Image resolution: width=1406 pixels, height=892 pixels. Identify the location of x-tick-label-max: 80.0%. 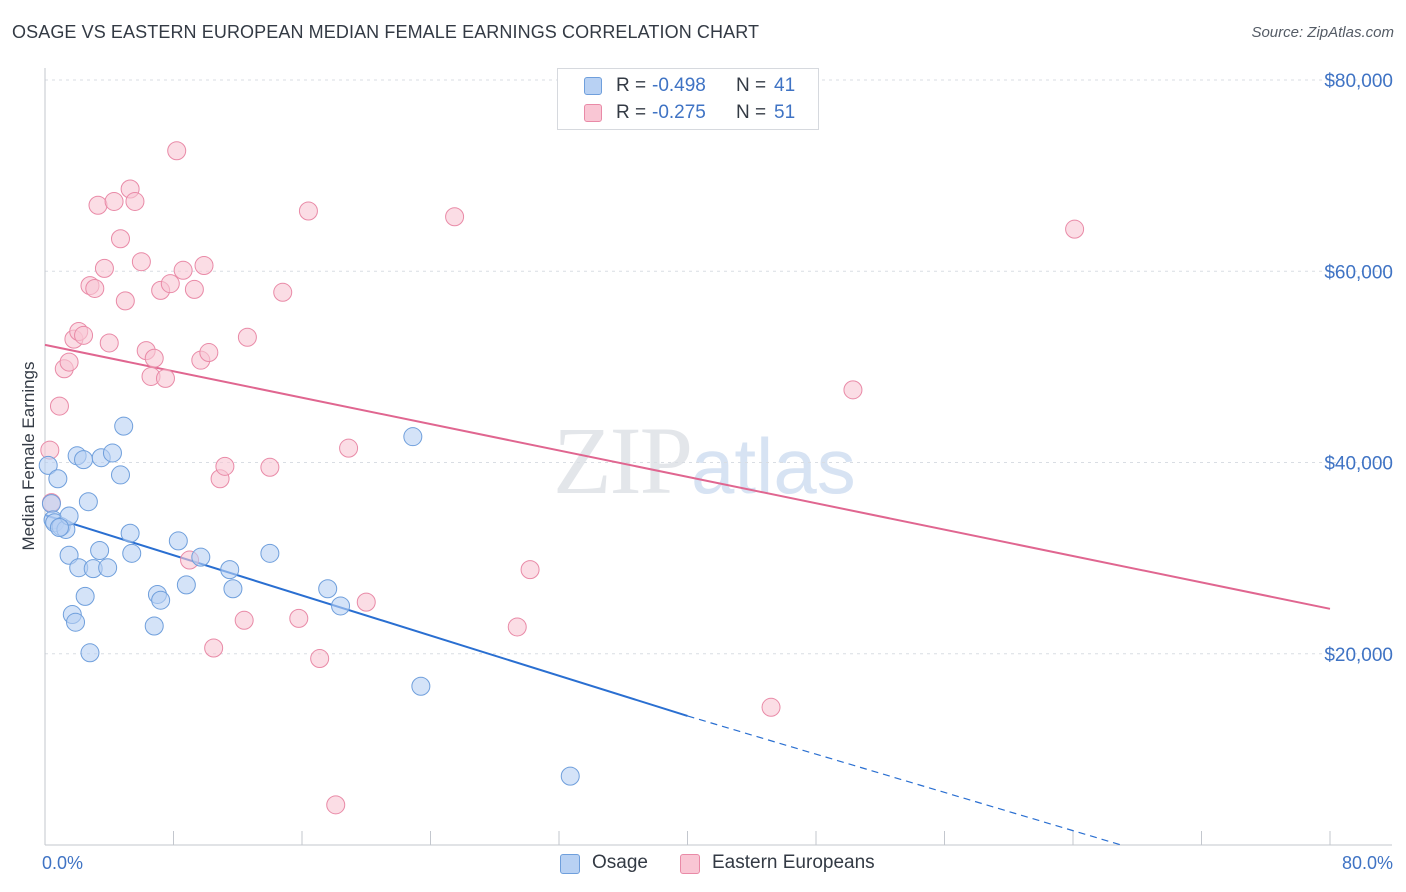
(1367, 863).